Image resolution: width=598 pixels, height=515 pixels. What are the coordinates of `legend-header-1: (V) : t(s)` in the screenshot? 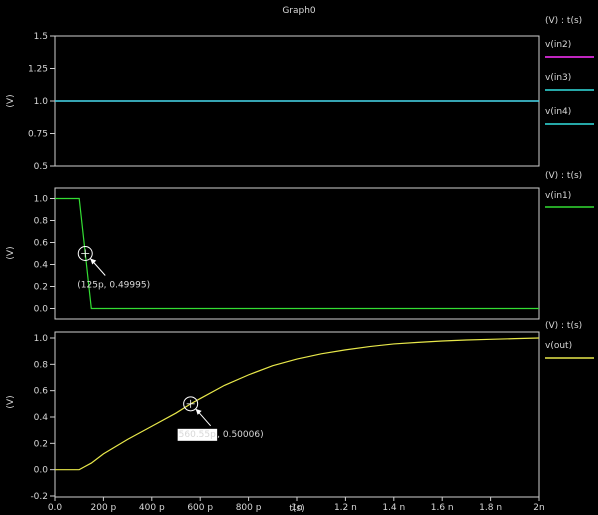 It's located at (563, 21).